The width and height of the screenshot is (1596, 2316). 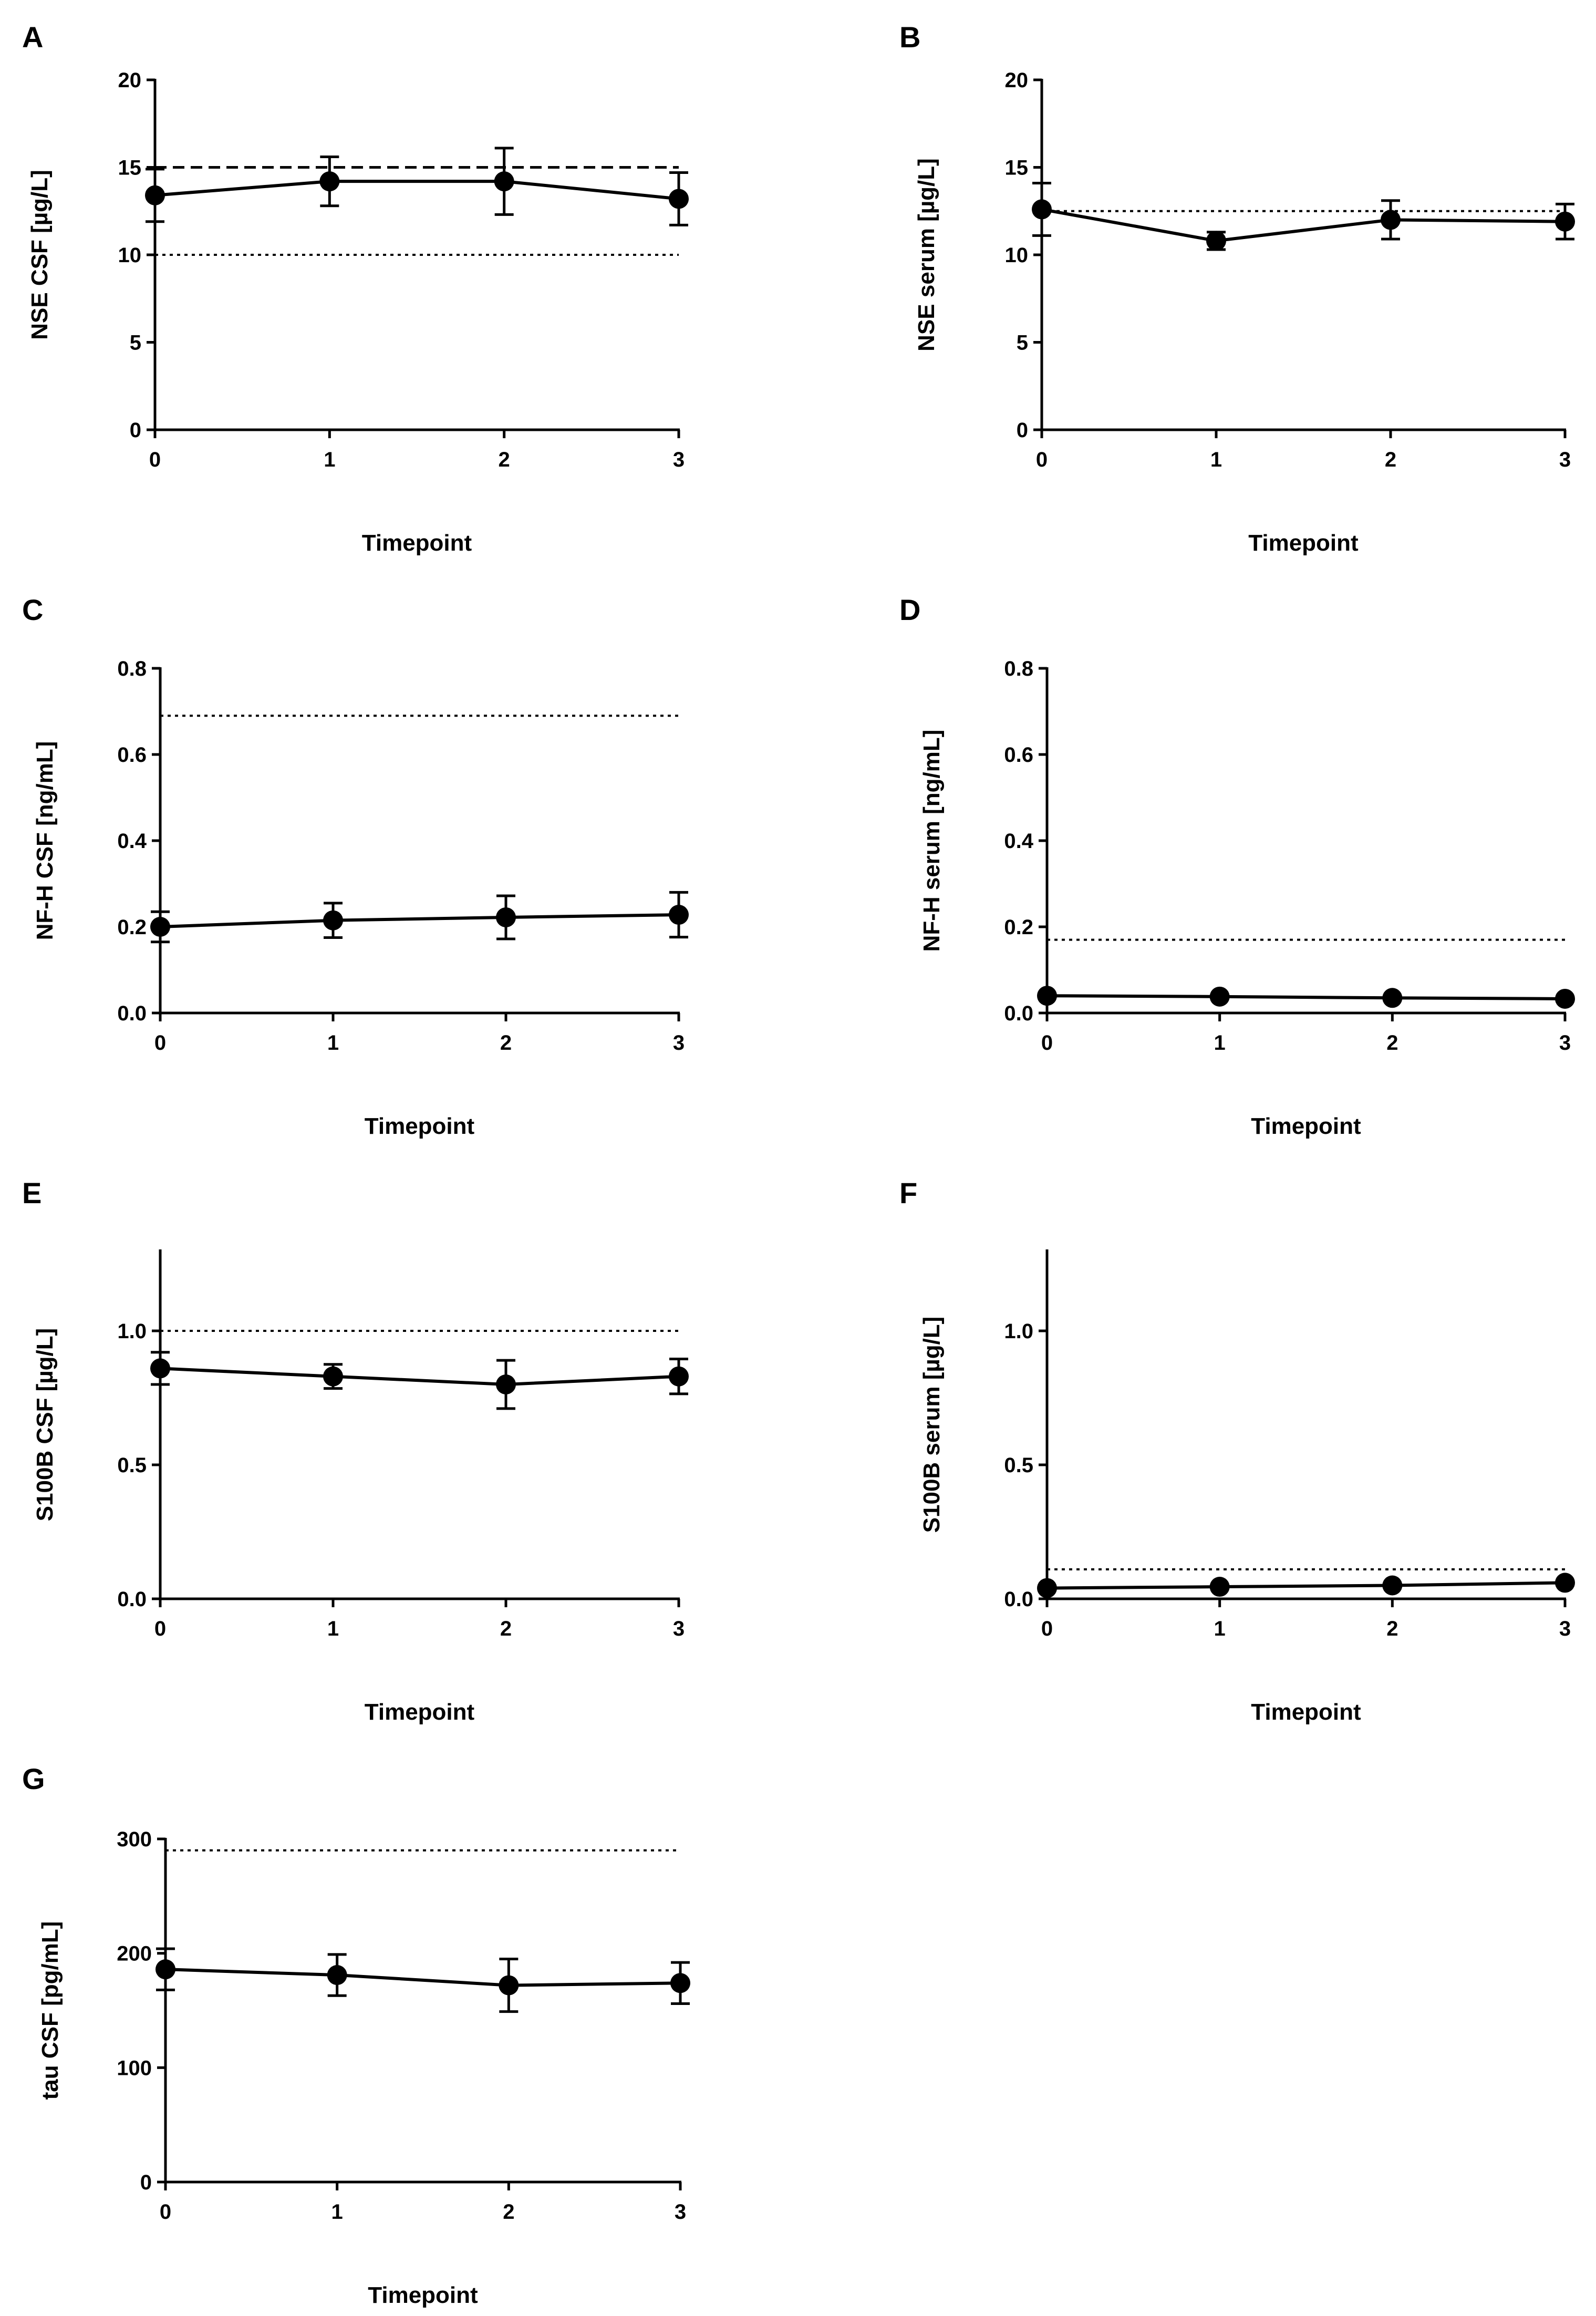 I want to click on y-axis-label: NF-H serum [ng/mL], so click(x=932, y=841).